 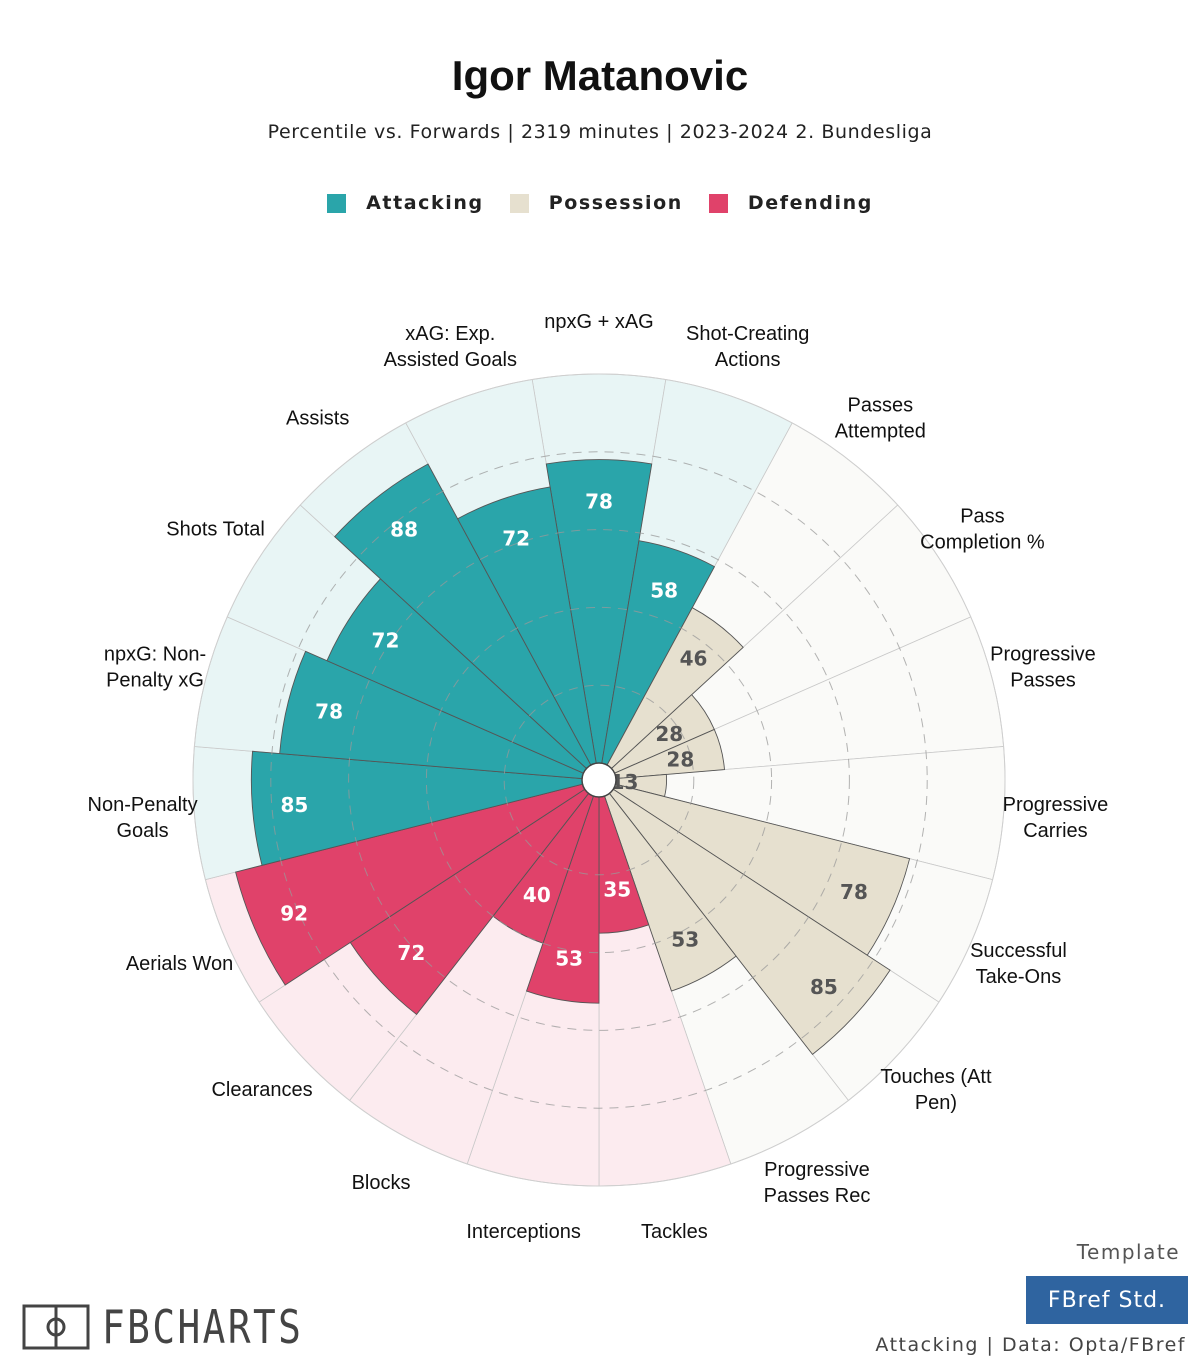 I want to click on brand-logo: FBCHARTS, so click(x=185, y=1327).